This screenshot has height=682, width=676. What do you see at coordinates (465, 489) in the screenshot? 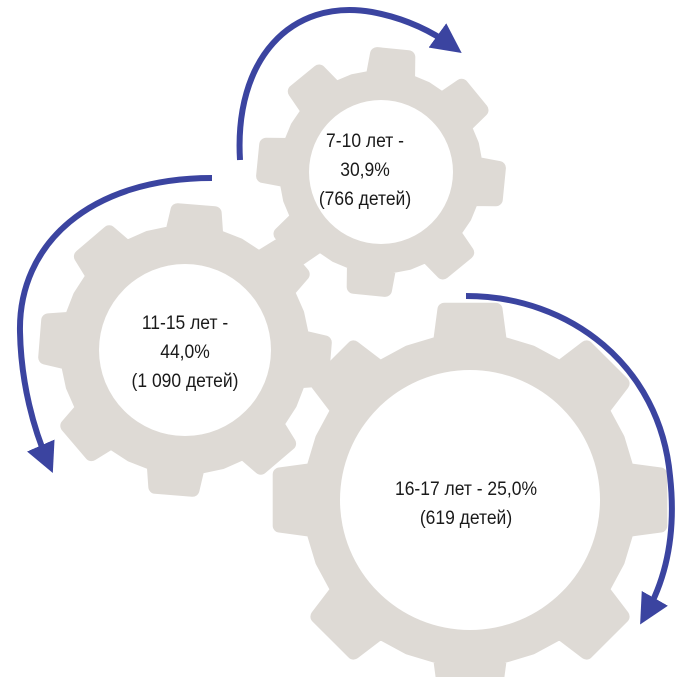
I see `gear-label-line: 16-17 лет - 25,0%` at bounding box center [465, 489].